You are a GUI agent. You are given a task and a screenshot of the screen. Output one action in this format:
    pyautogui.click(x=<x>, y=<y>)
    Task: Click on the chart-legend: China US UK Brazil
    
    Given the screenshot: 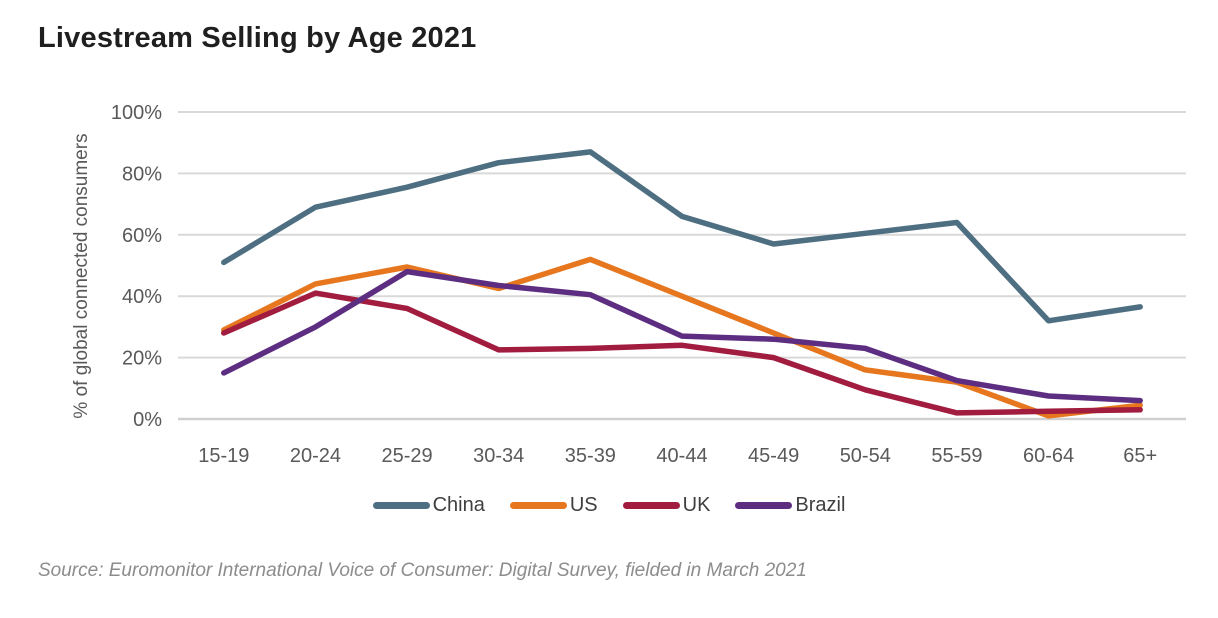 What is the action you would take?
    pyautogui.click(x=609, y=505)
    